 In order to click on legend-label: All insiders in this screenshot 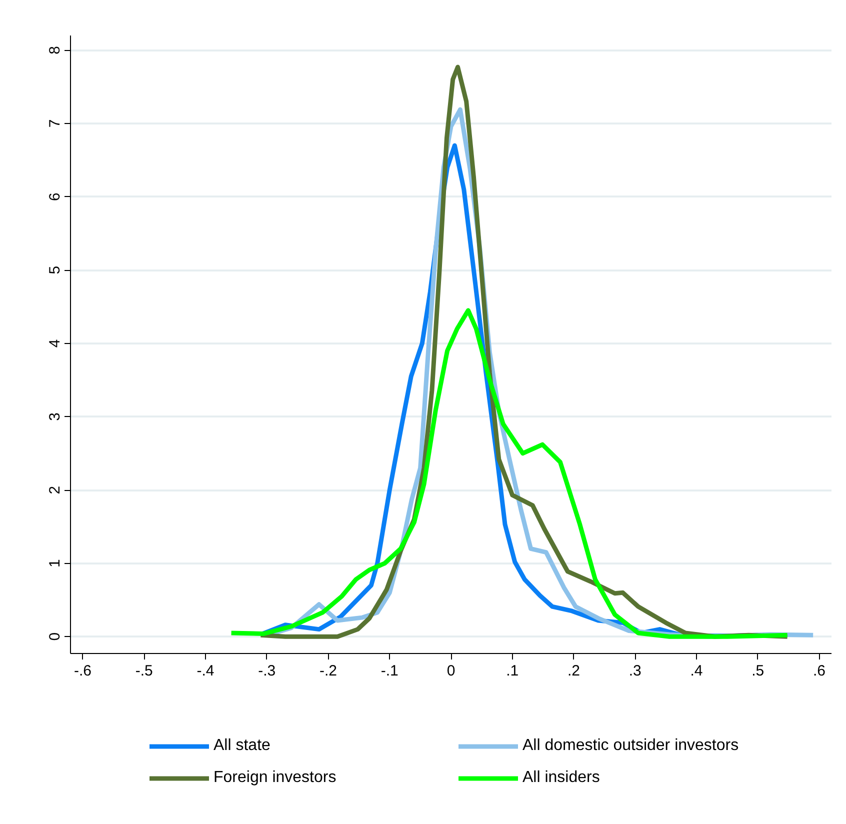, I will do `click(561, 778)`.